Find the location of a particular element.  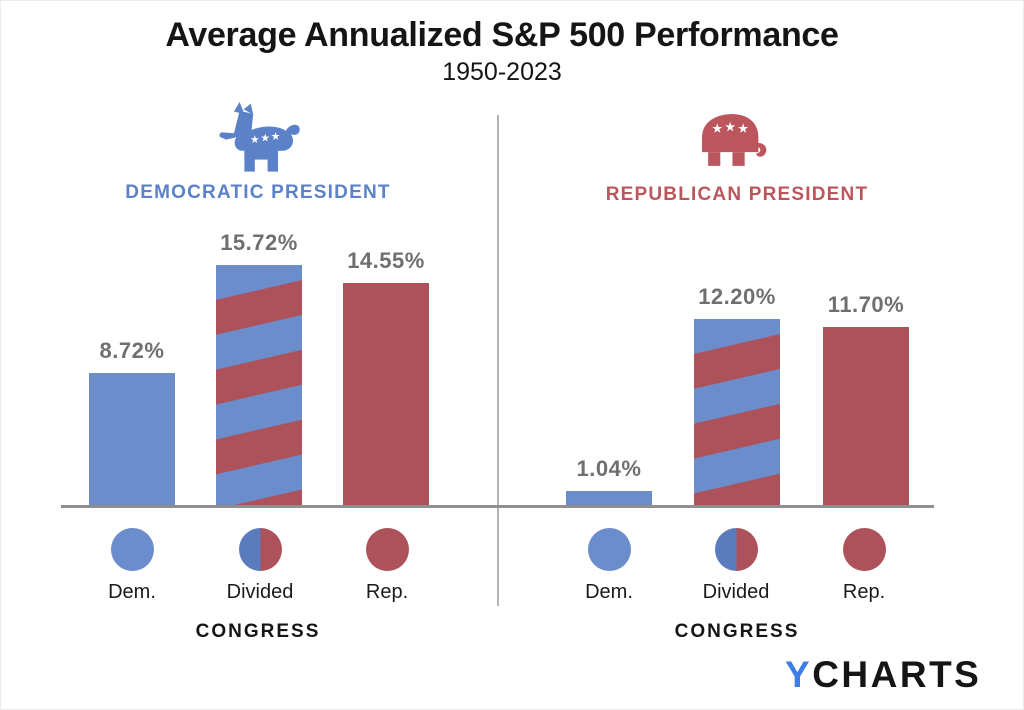

bar-value-label: 8.72% is located at coordinates (132, 350).